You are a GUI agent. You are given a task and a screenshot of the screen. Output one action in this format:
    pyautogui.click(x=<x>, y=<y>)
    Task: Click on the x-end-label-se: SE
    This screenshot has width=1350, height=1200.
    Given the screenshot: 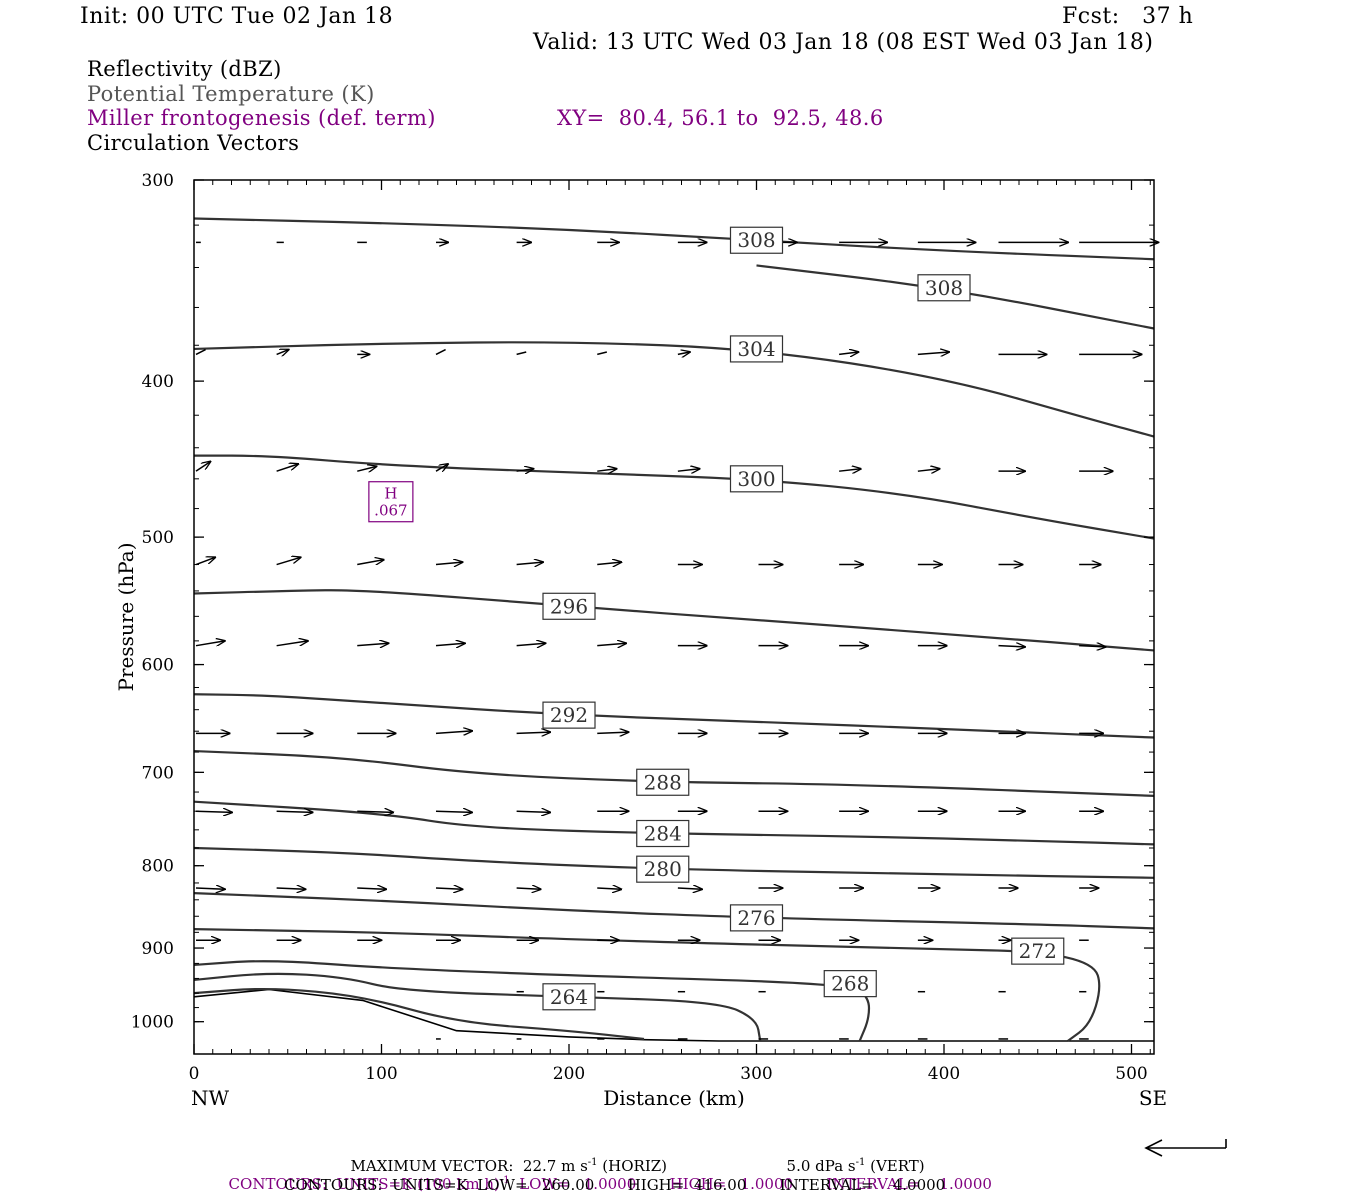 What is the action you would take?
    pyautogui.click(x=1153, y=1098)
    